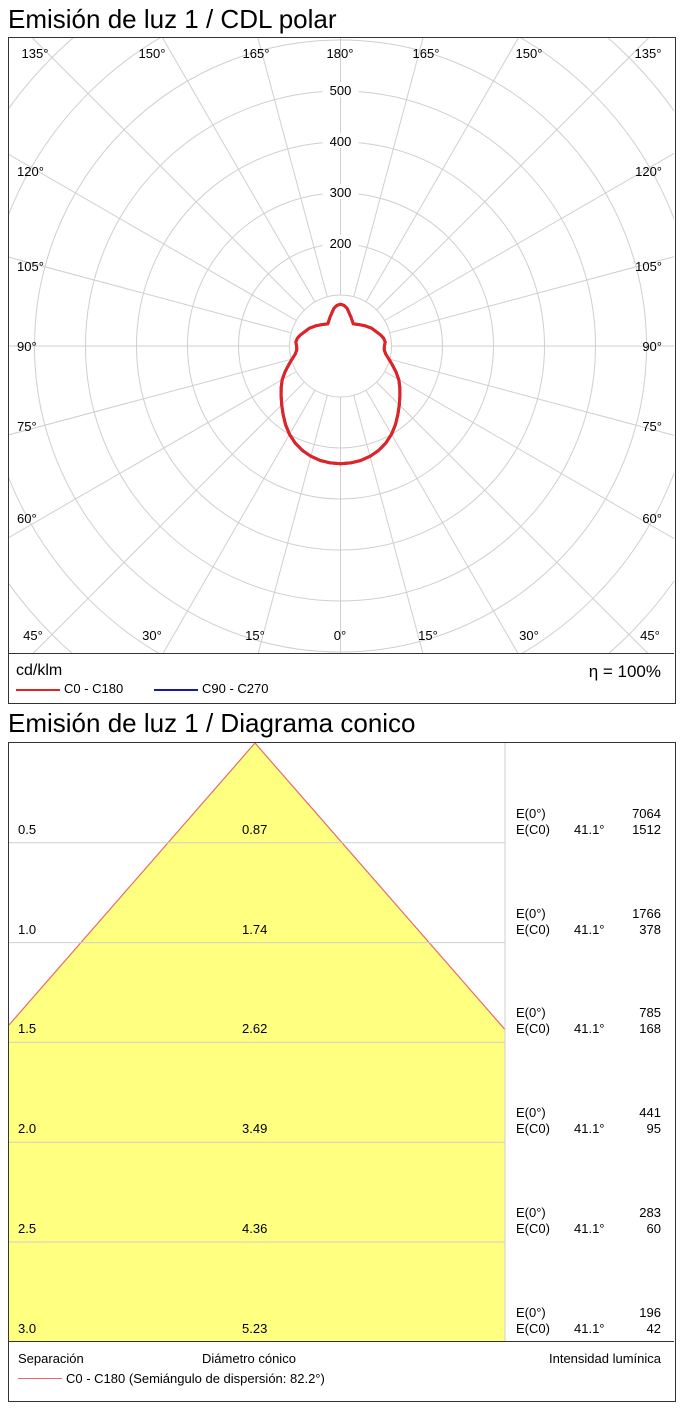 The width and height of the screenshot is (683, 1422). I want to click on row-cone-diameter: 3.49, so click(255, 1129).